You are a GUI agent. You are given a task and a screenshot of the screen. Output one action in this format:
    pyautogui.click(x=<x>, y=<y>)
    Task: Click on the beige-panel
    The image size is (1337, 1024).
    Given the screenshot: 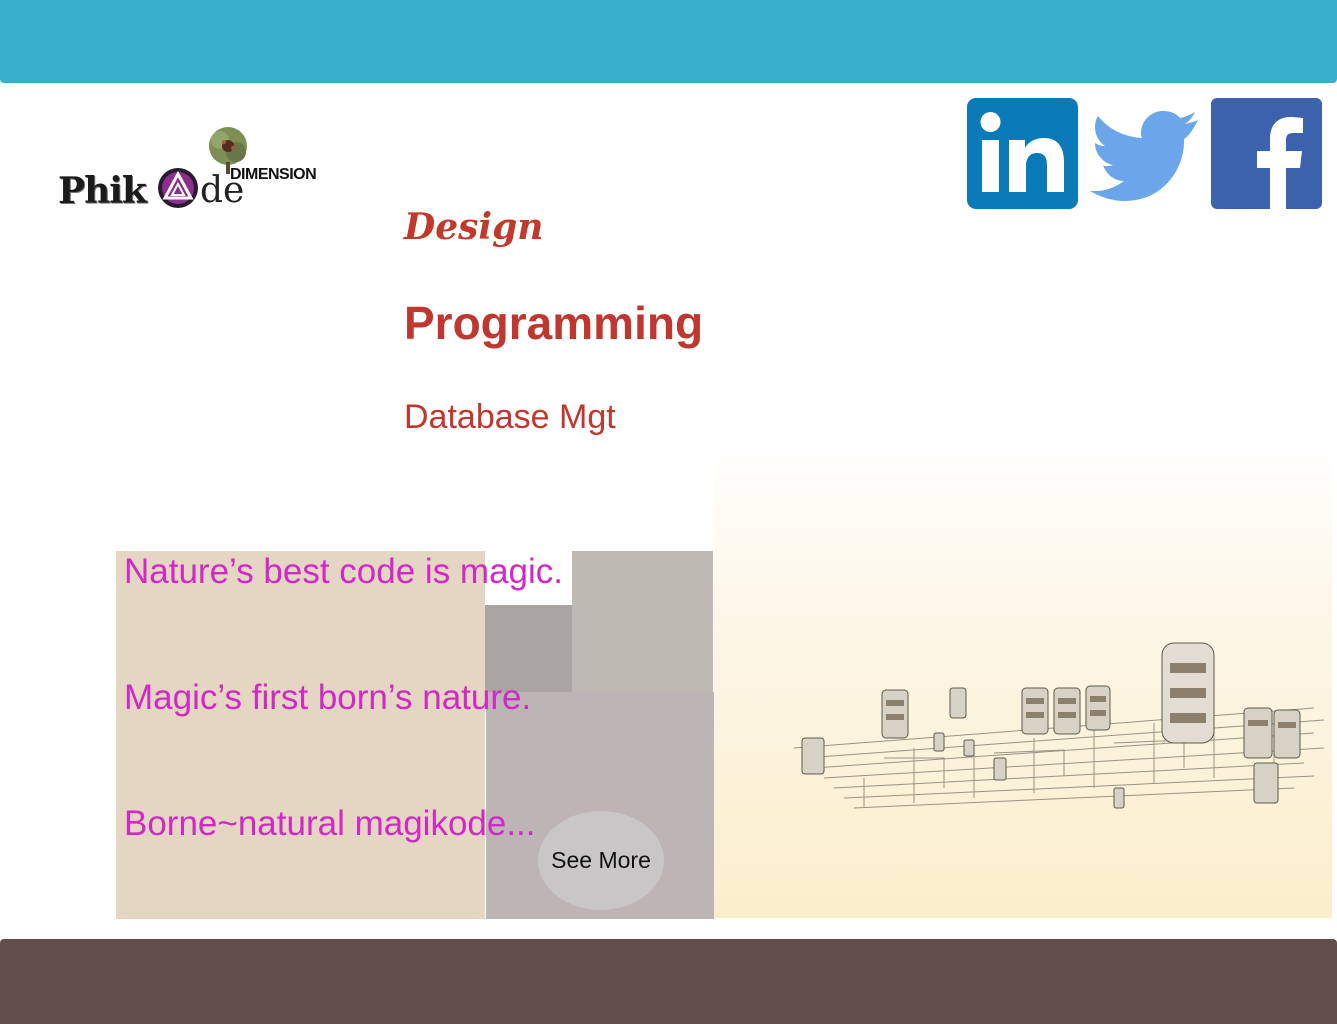 What is the action you would take?
    pyautogui.click(x=300, y=735)
    